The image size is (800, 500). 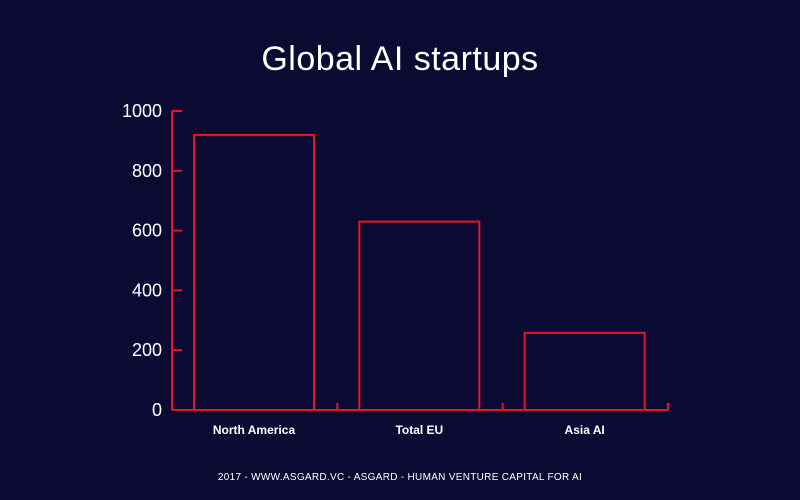 I want to click on y-tick-label: 600, so click(x=147, y=231).